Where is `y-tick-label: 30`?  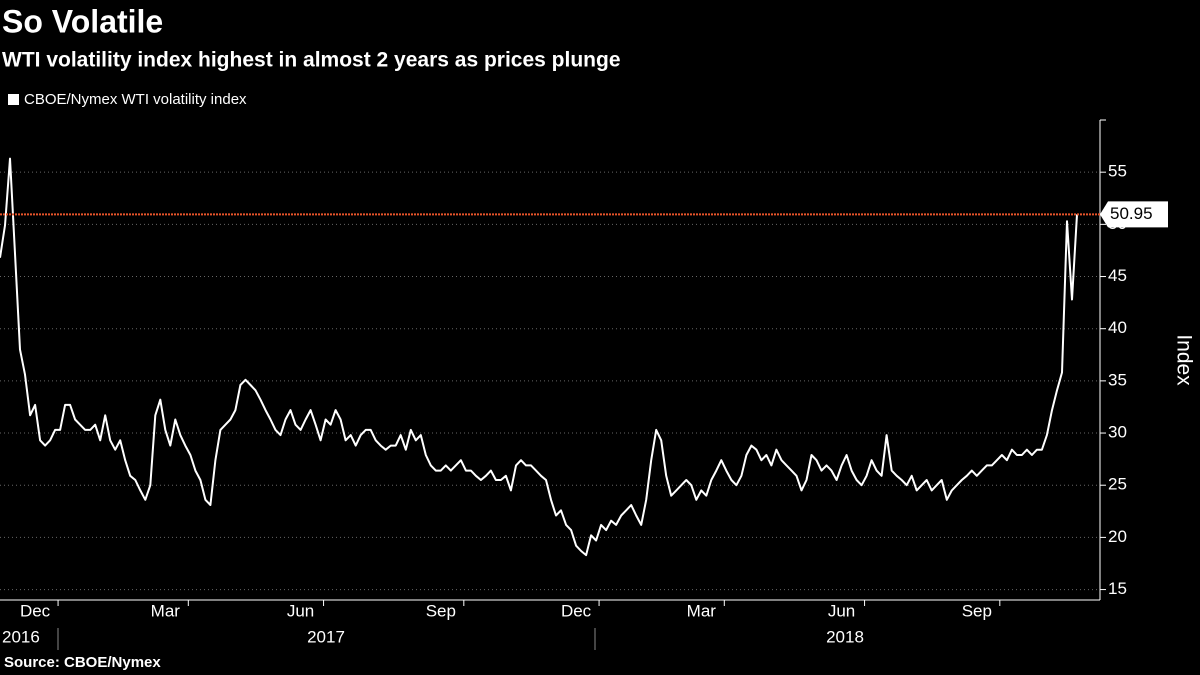 y-tick-label: 30 is located at coordinates (1117, 432).